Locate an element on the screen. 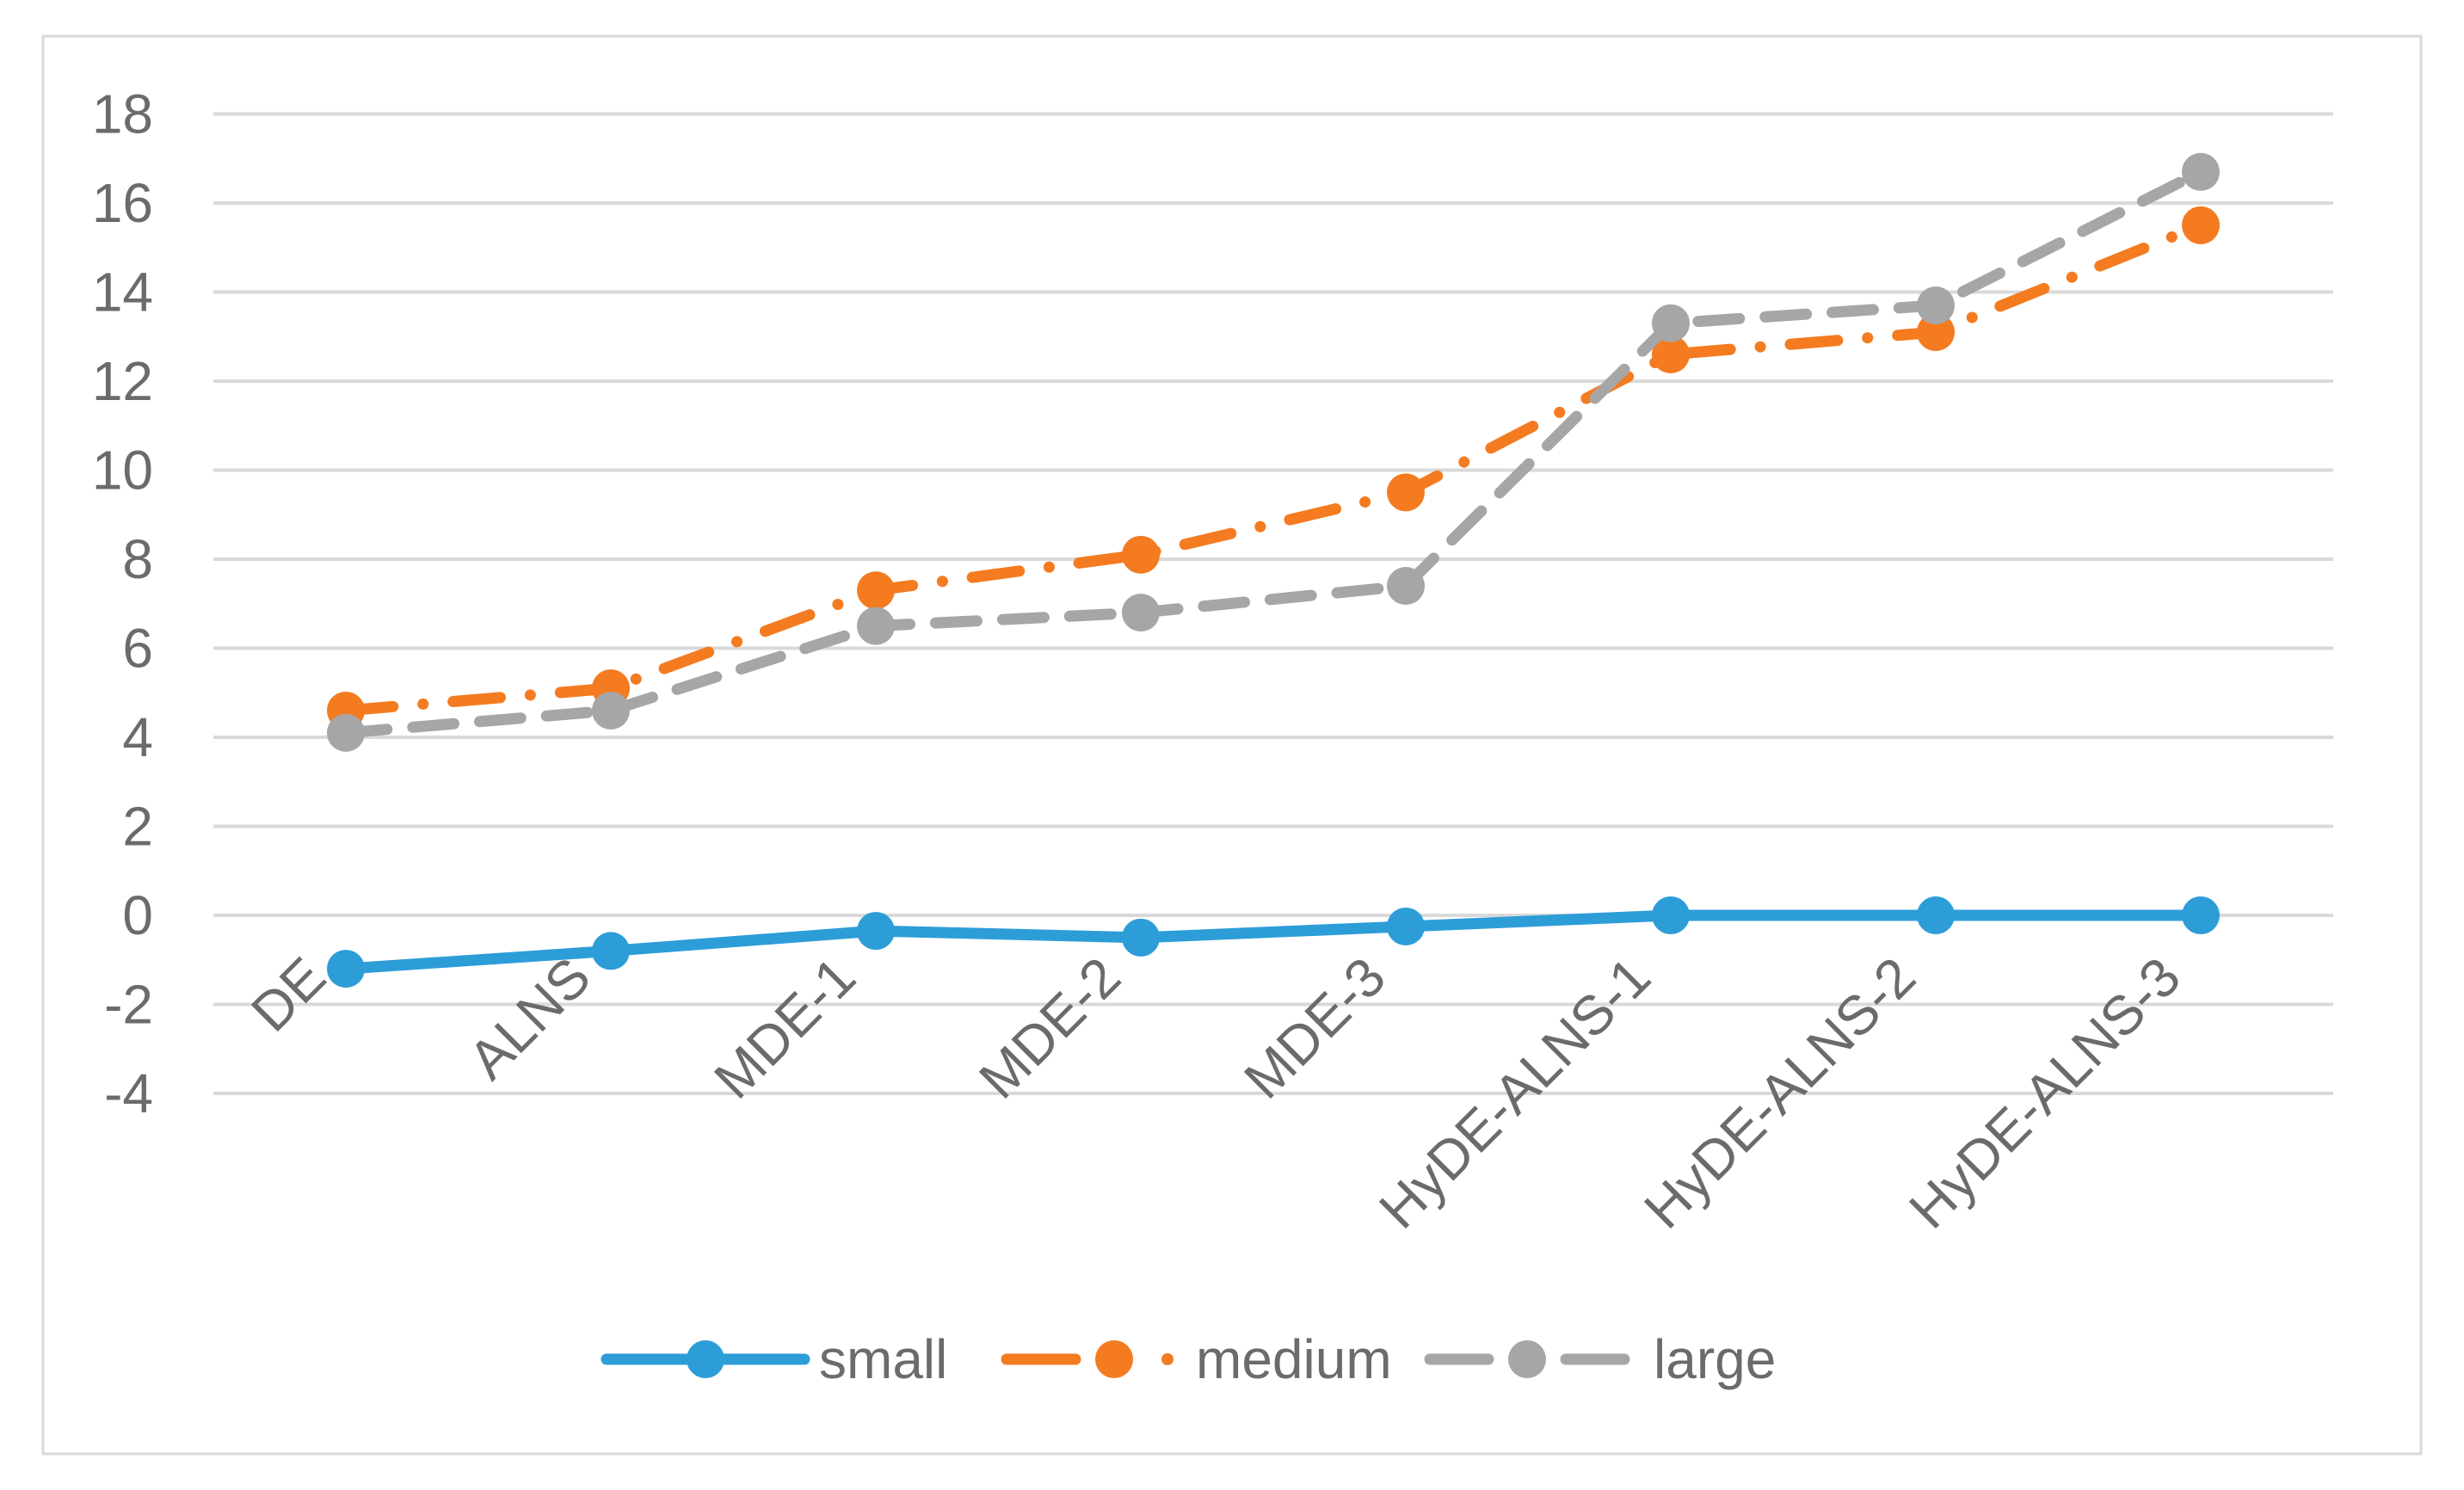 The width and height of the screenshot is (2464, 1490). y-axis-tick: 18 is located at coordinates (123, 114).